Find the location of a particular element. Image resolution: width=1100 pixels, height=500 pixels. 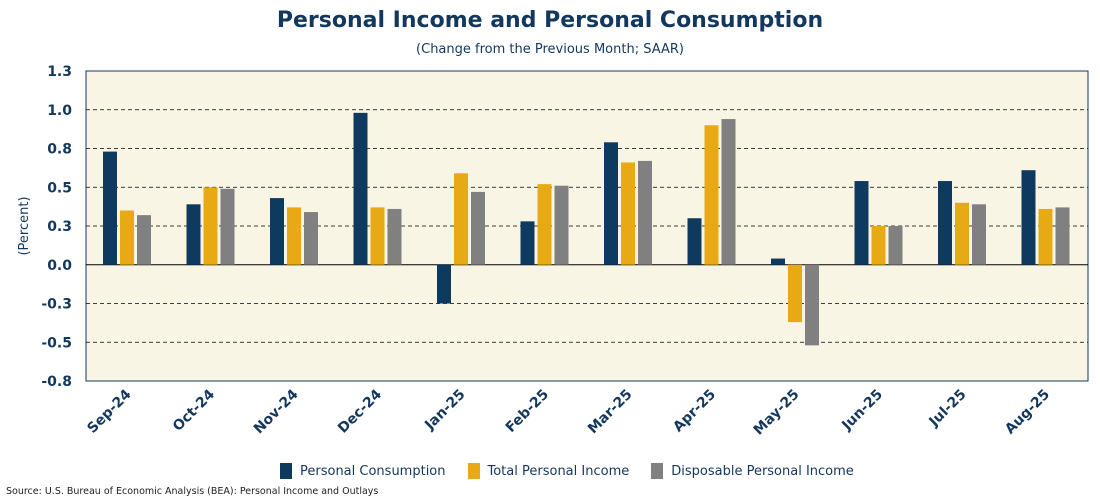

x-tick-label: Jun-25 is located at coordinates (862, 411).